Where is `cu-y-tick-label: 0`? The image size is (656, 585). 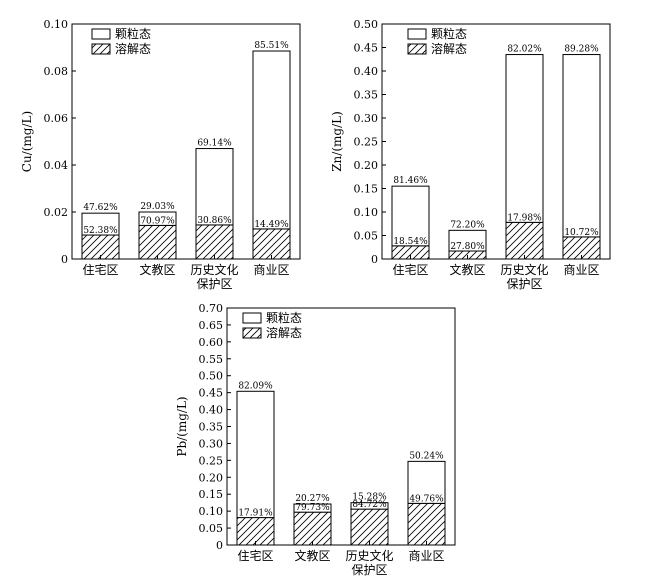 cu-y-tick-label: 0 is located at coordinates (64, 259).